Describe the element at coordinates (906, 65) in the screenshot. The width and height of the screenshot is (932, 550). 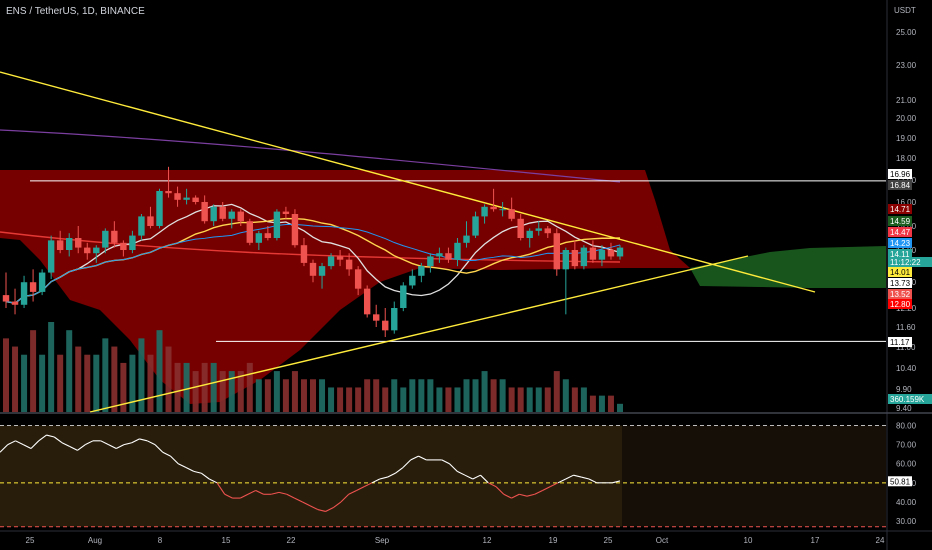
I see `price-tick-label: 23.00` at that location.